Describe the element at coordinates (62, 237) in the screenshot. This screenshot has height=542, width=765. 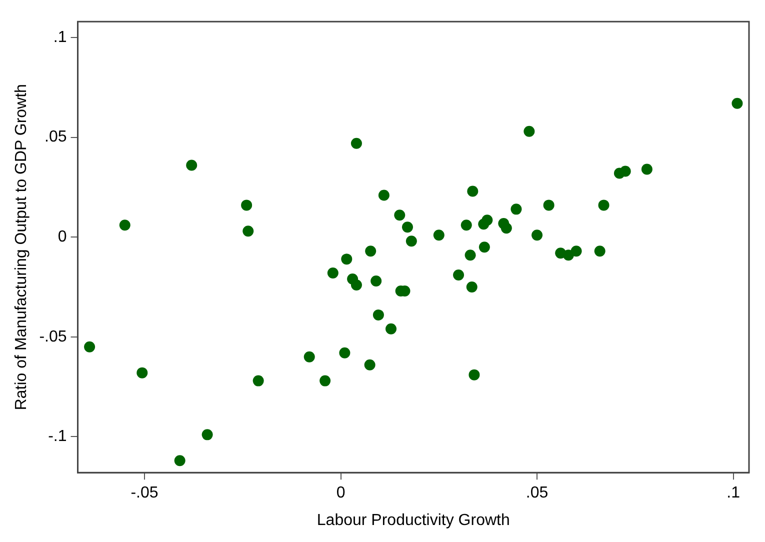
I see `y-tick-label: 0` at that location.